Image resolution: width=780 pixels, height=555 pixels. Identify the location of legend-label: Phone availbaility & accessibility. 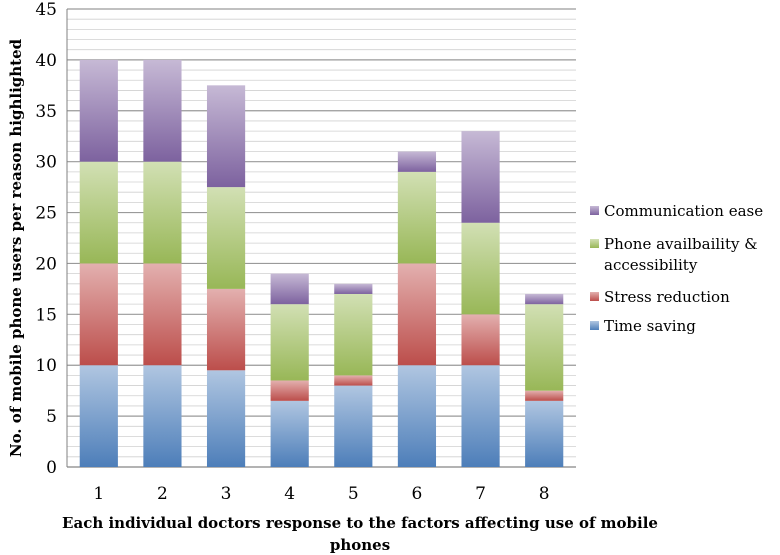
(681, 254).